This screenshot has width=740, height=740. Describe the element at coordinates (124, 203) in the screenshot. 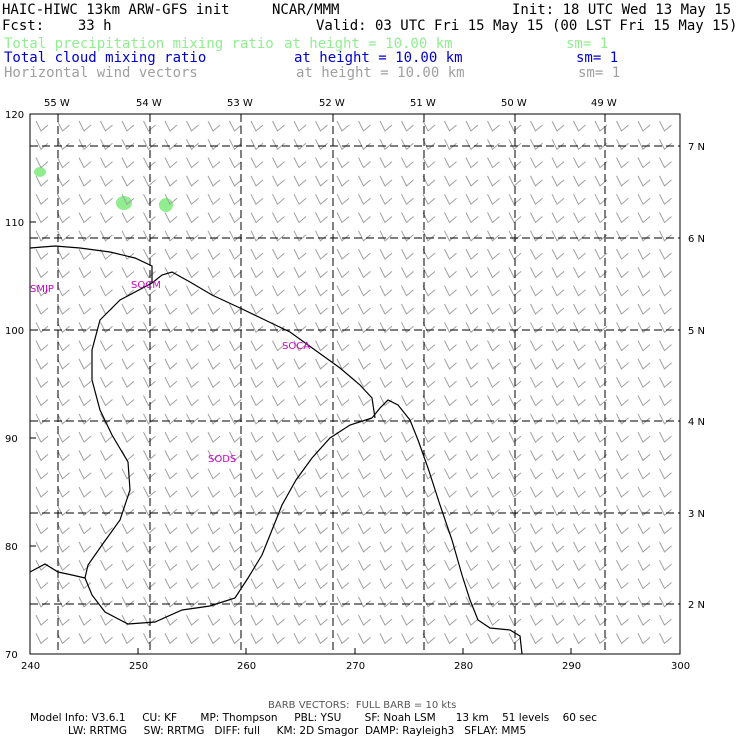

I see `precip-patch` at that location.